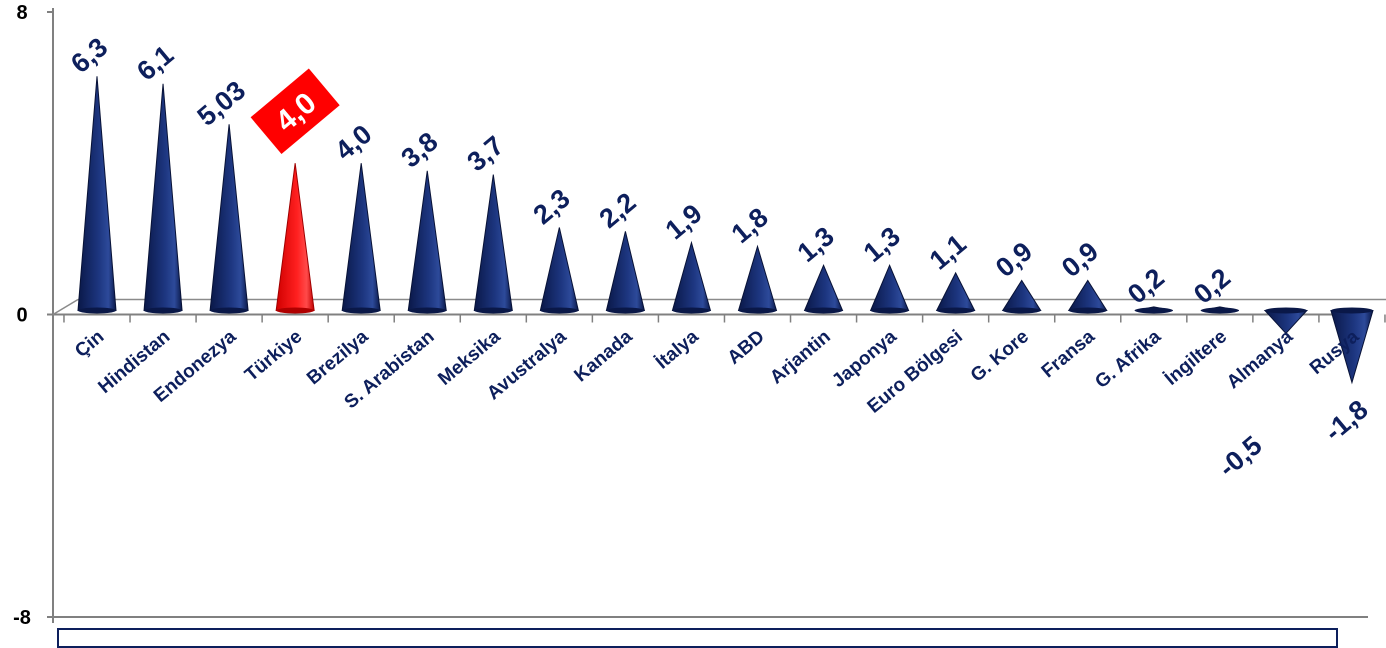 This screenshot has width=1386, height=648. I want to click on category-label: Kanada, so click(604, 356).